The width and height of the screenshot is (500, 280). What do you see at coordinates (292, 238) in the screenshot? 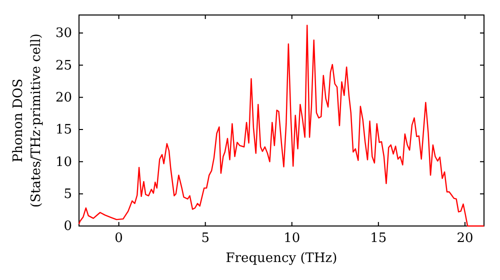
I see `x-tick-label: 10` at bounding box center [292, 238].